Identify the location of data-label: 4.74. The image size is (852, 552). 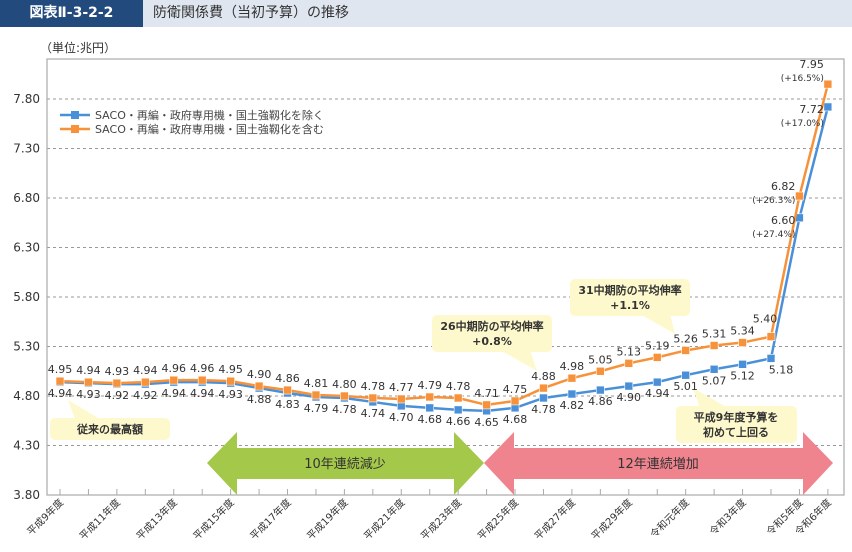
(373, 413).